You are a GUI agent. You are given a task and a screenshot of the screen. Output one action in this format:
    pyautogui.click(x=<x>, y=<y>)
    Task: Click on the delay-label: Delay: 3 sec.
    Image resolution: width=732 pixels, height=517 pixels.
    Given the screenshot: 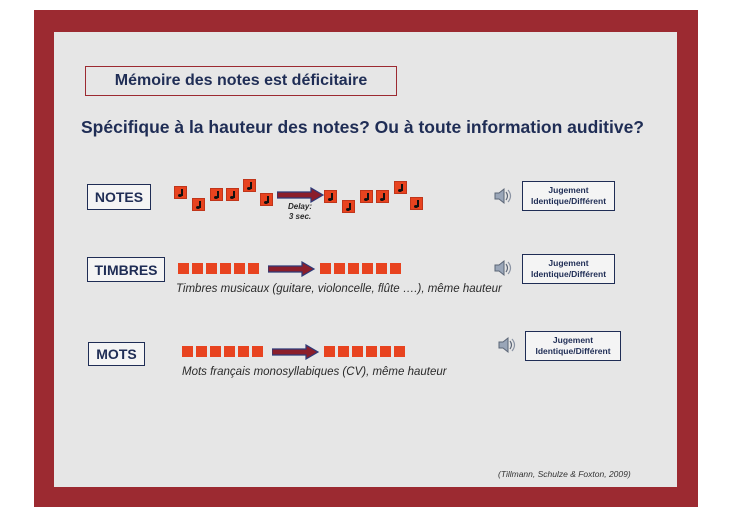 What is the action you would take?
    pyautogui.click(x=300, y=212)
    